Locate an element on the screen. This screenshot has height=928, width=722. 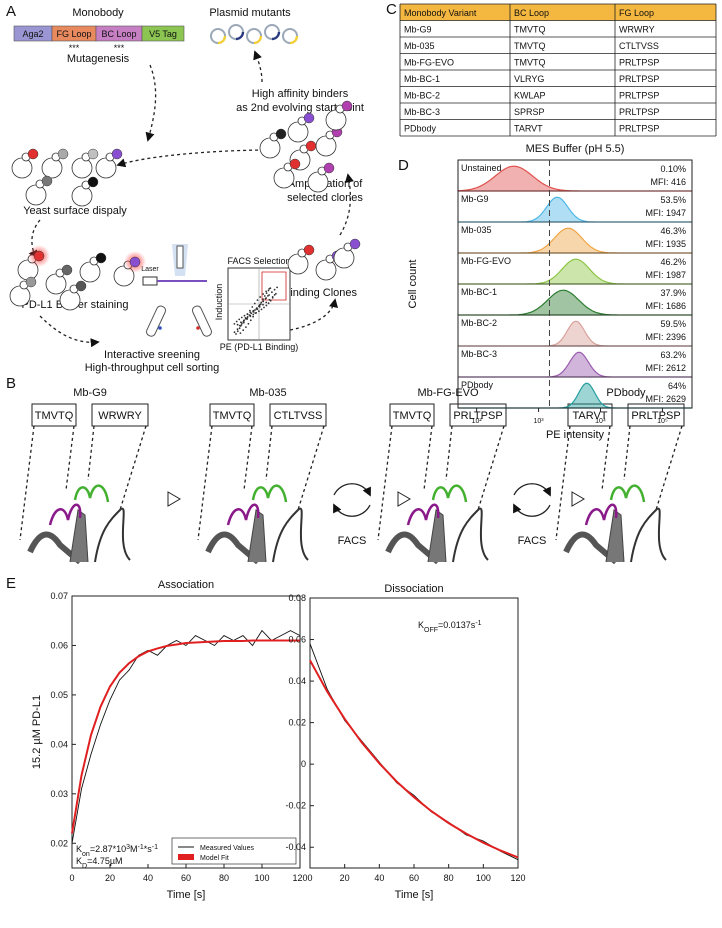
table-cell: WRWRY is located at coordinates (637, 30).